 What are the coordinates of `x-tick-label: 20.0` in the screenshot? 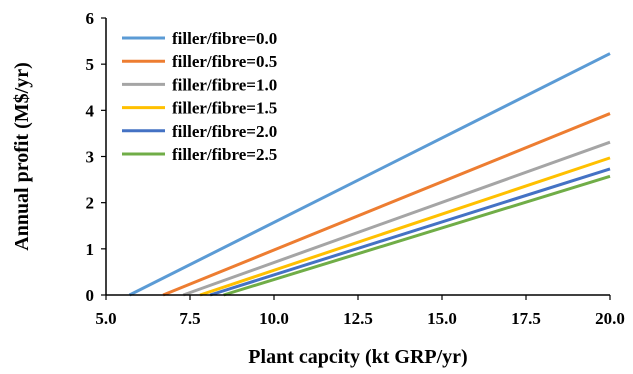 It's located at (610, 318).